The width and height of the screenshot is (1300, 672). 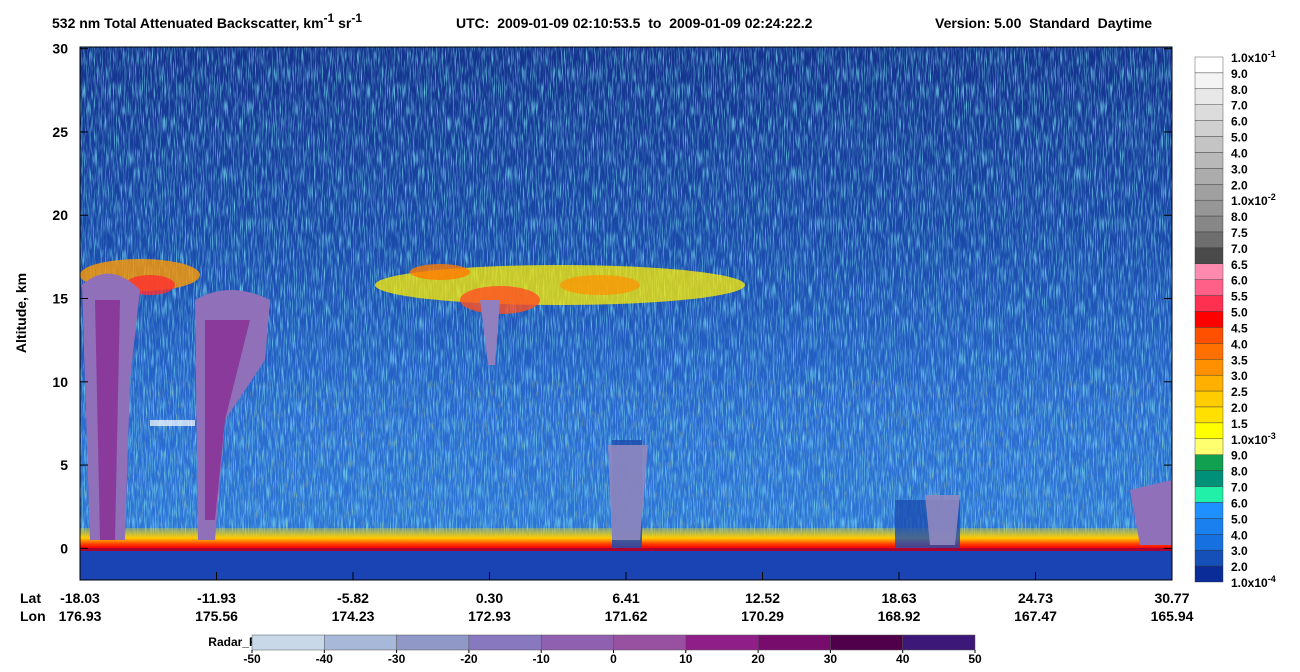 I want to click on y-tick-label: 10, so click(x=60, y=382).